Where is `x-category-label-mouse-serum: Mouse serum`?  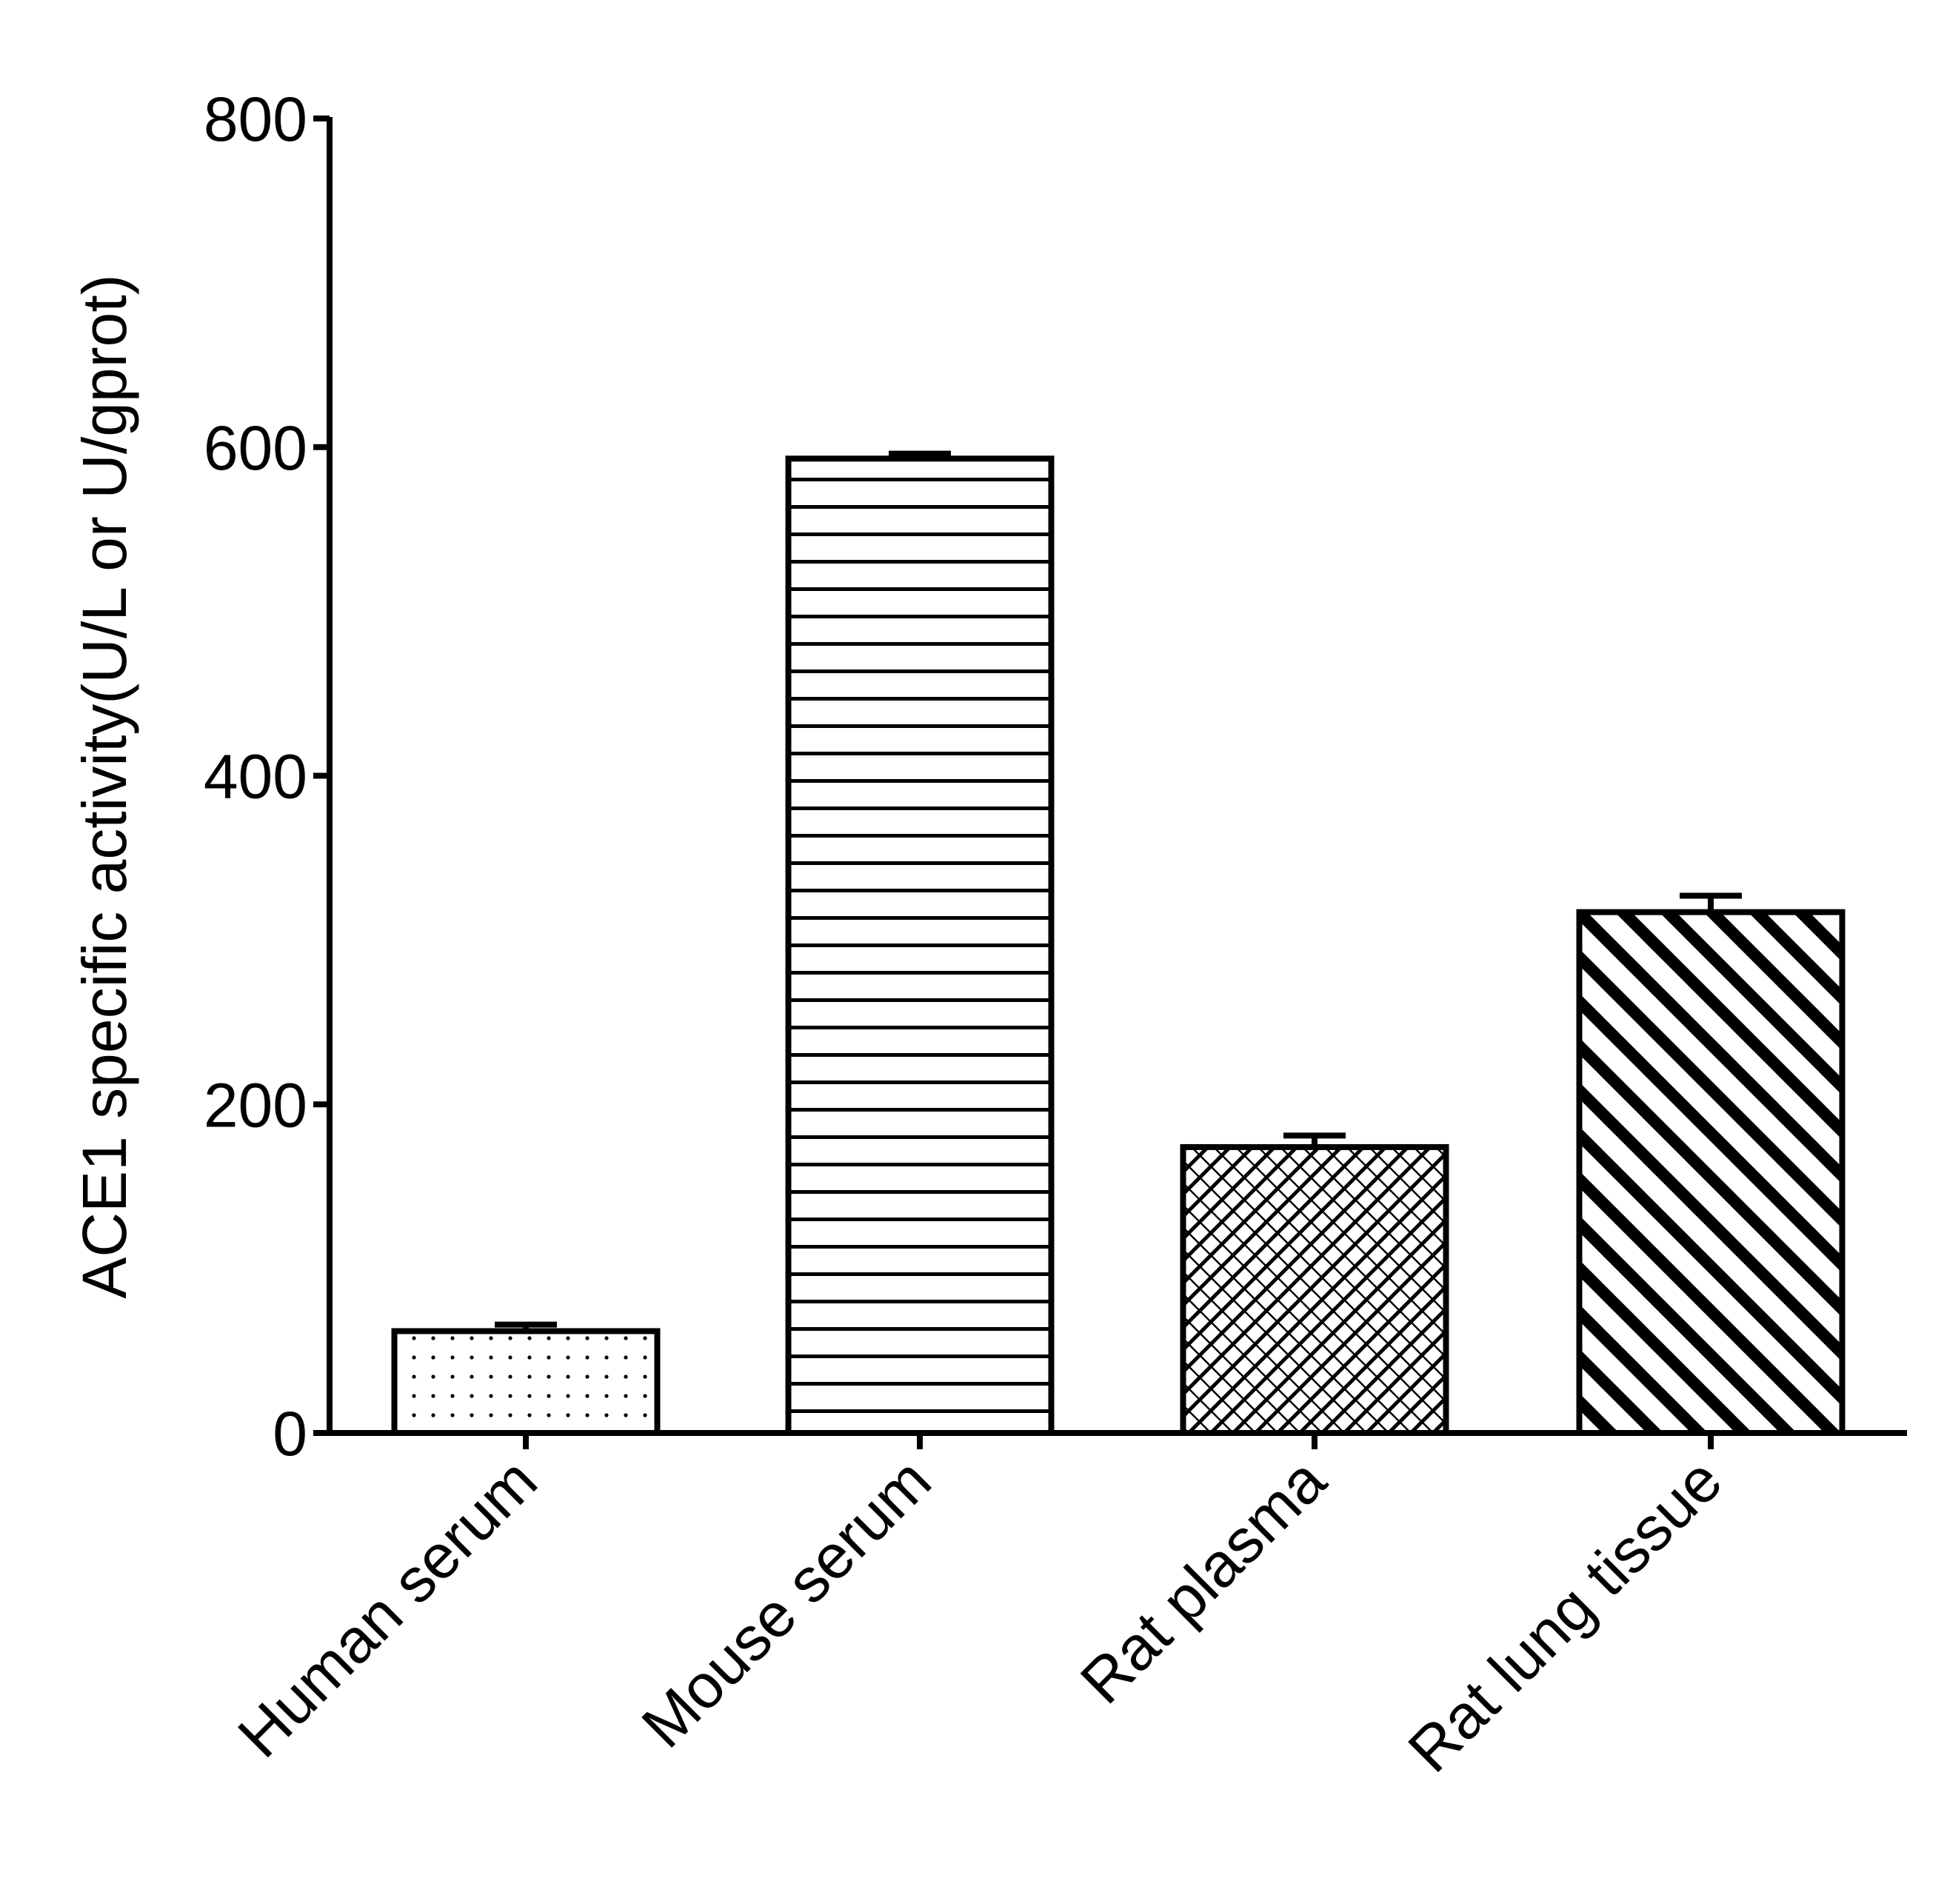 x-category-label-mouse-serum: Mouse serum is located at coordinates (786, 1602).